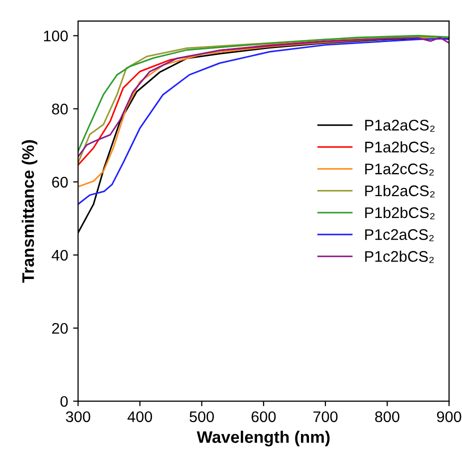  I want to click on y-tick-label: 20, so click(60, 328).